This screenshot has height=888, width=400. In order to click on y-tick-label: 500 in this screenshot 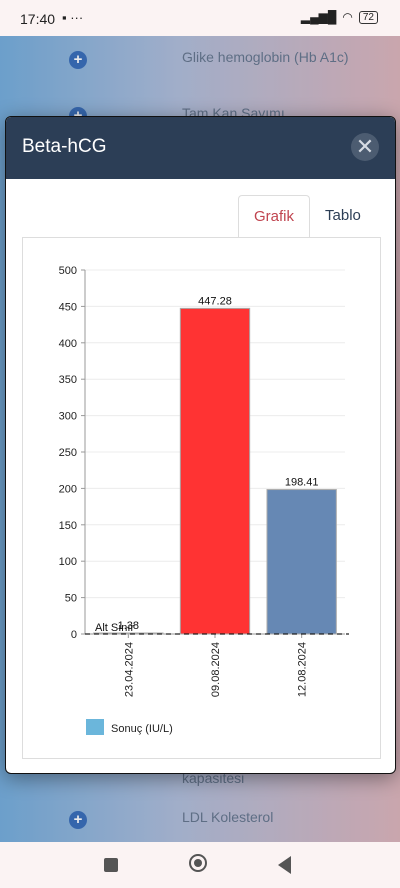, I will do `click(68, 271)`.